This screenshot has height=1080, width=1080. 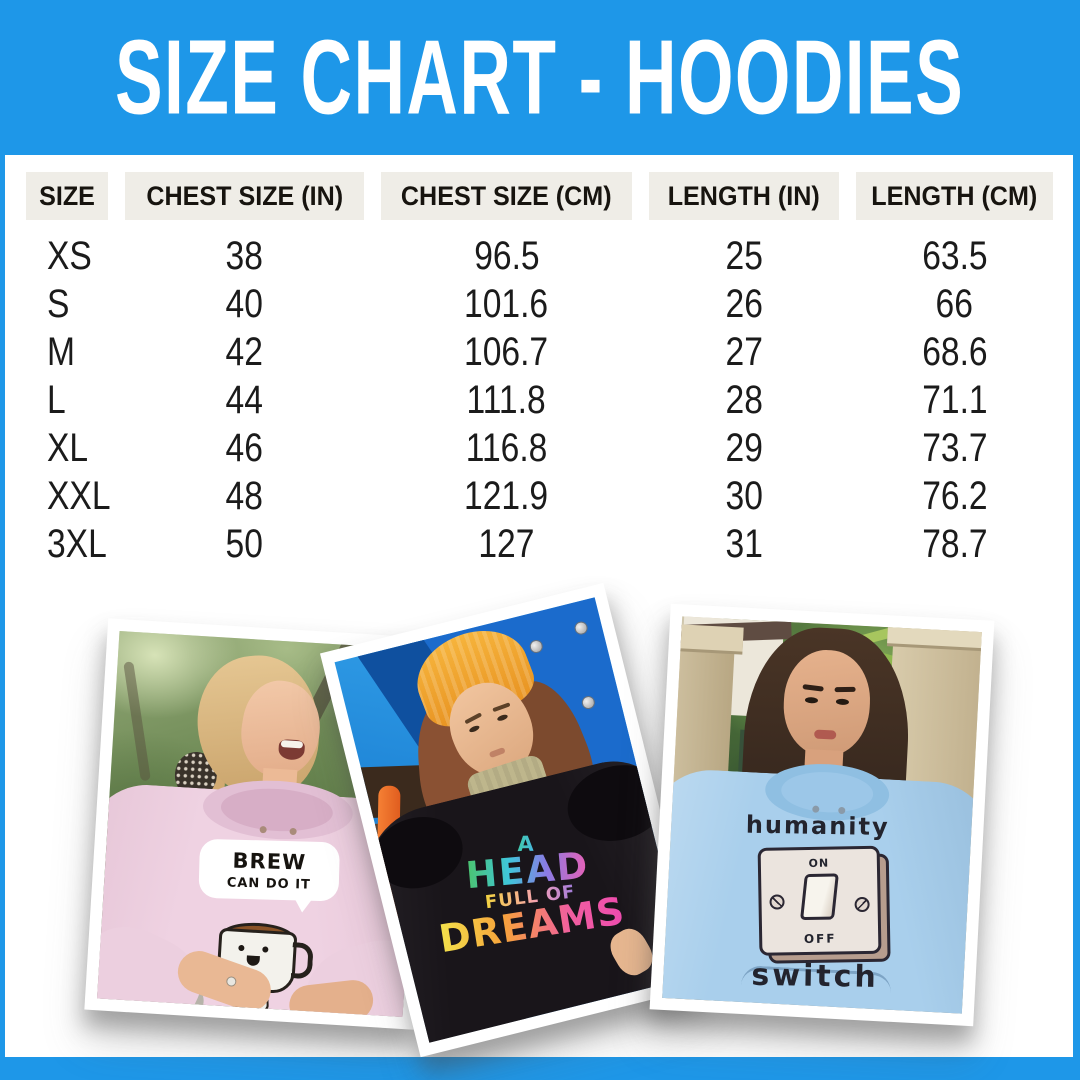 I want to click on table-row: S 40 101.6 26 66, so click(x=541, y=304).